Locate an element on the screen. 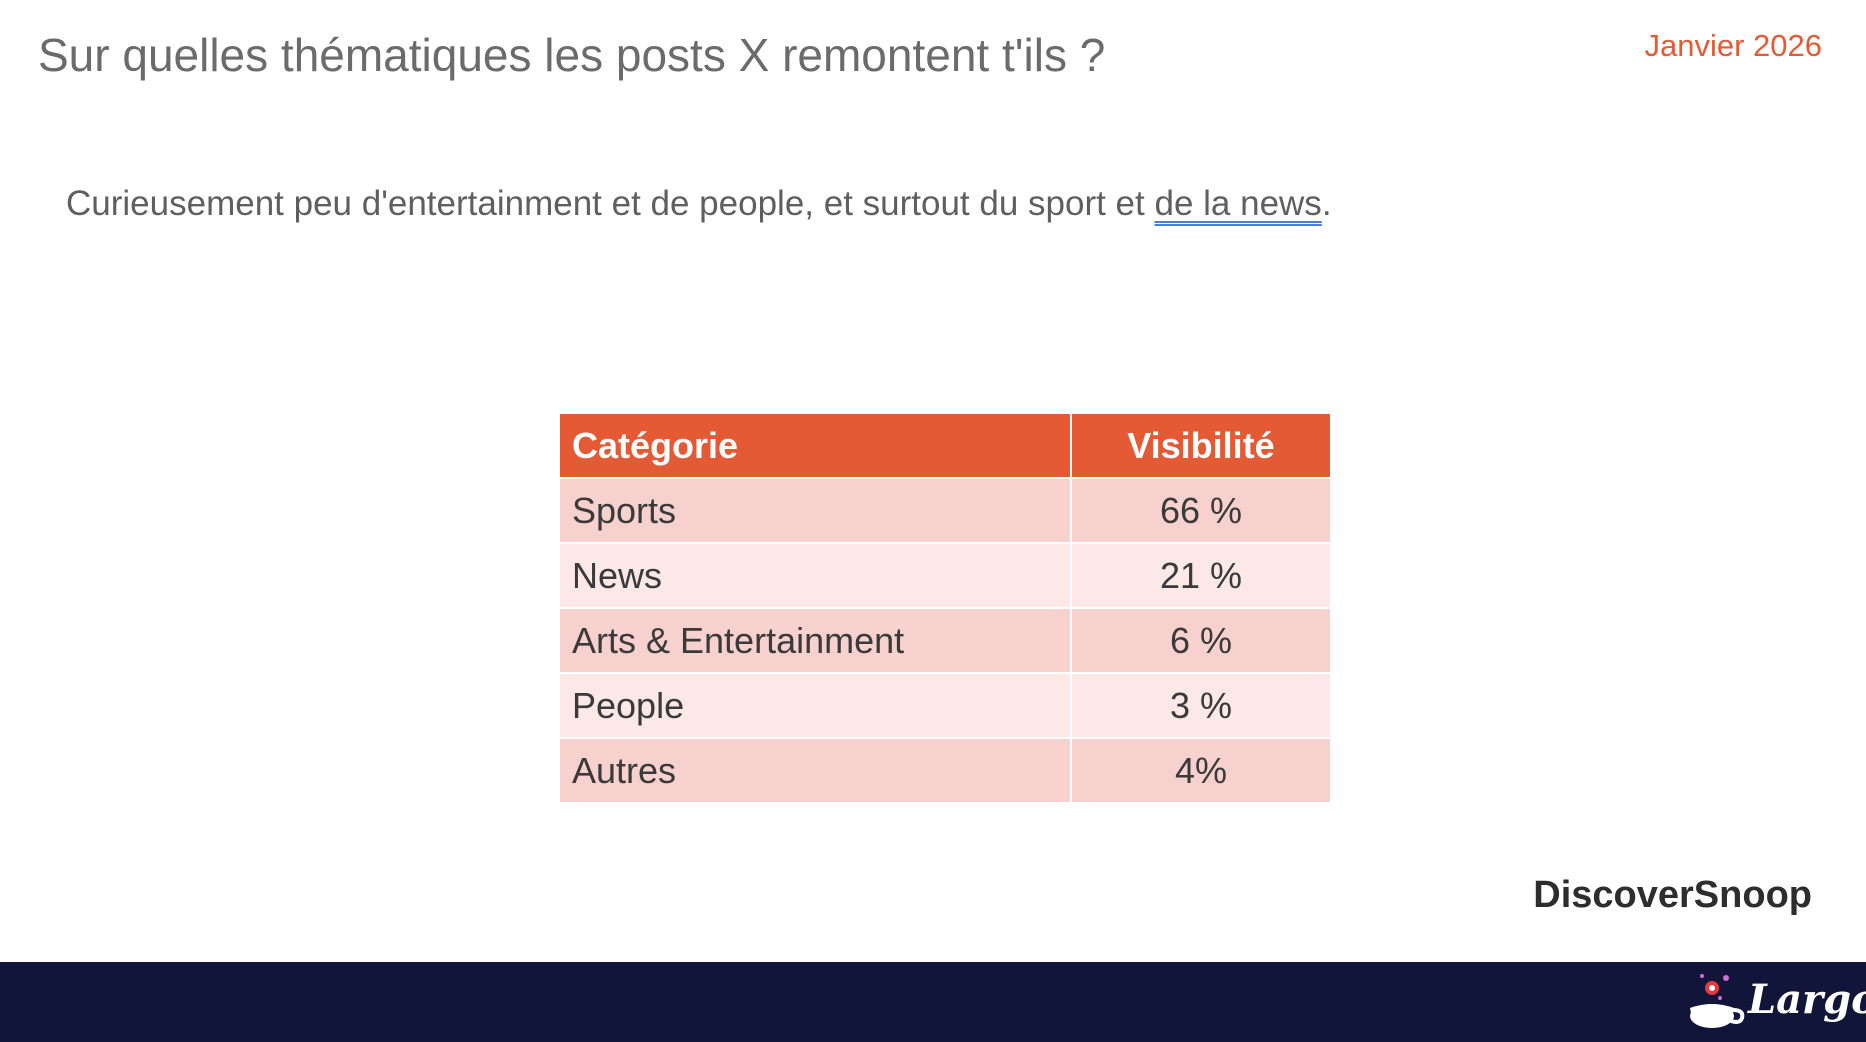 The image size is (1866, 1042). row-category: Arts & Entertainment is located at coordinates (815, 640).